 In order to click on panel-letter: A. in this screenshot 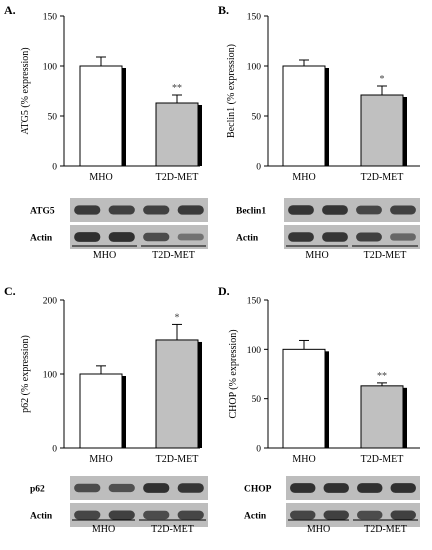, I will do `click(10, 10)`.